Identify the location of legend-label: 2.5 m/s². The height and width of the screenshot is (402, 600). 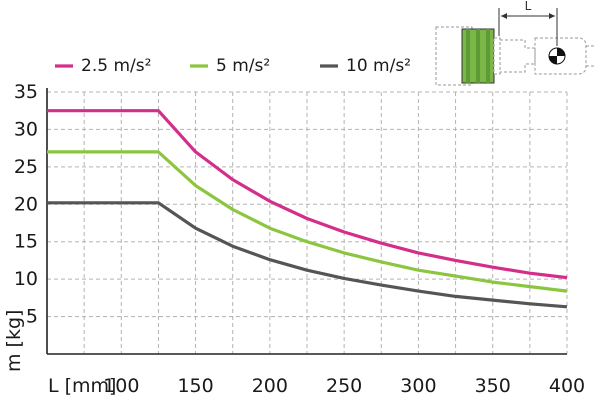
(116, 66).